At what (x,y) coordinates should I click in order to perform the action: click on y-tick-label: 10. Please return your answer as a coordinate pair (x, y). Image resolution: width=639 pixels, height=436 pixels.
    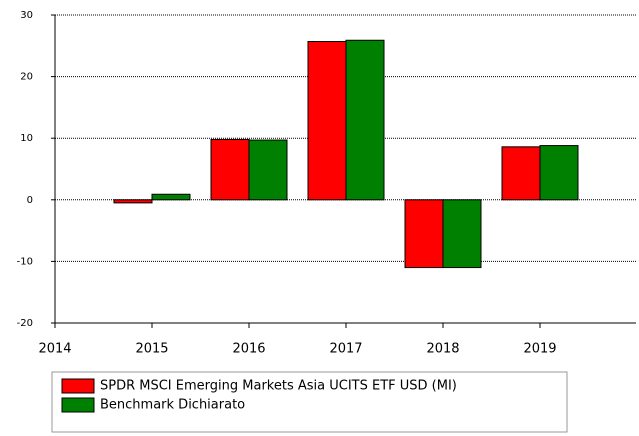
    Looking at the image, I should click on (26, 138).